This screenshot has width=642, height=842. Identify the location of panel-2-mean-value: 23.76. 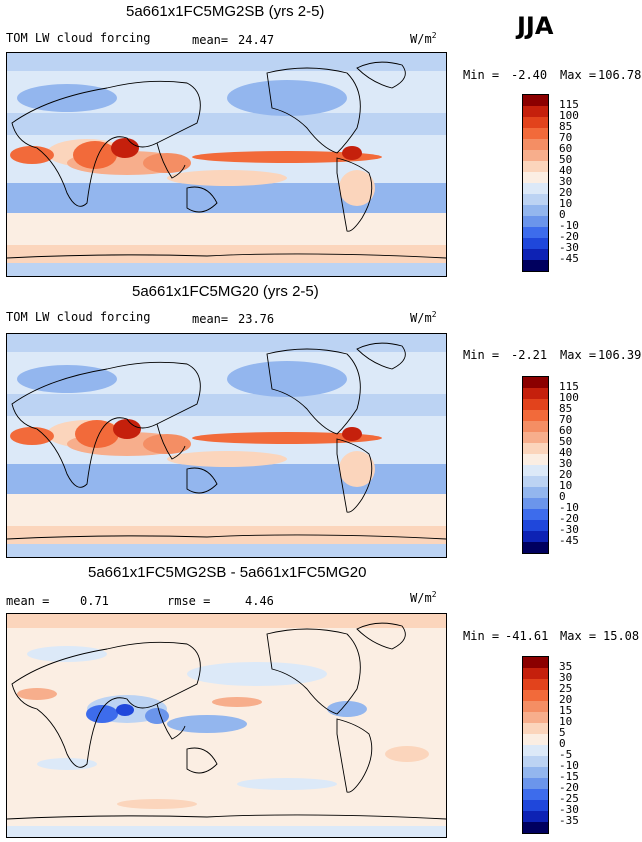
(256, 319).